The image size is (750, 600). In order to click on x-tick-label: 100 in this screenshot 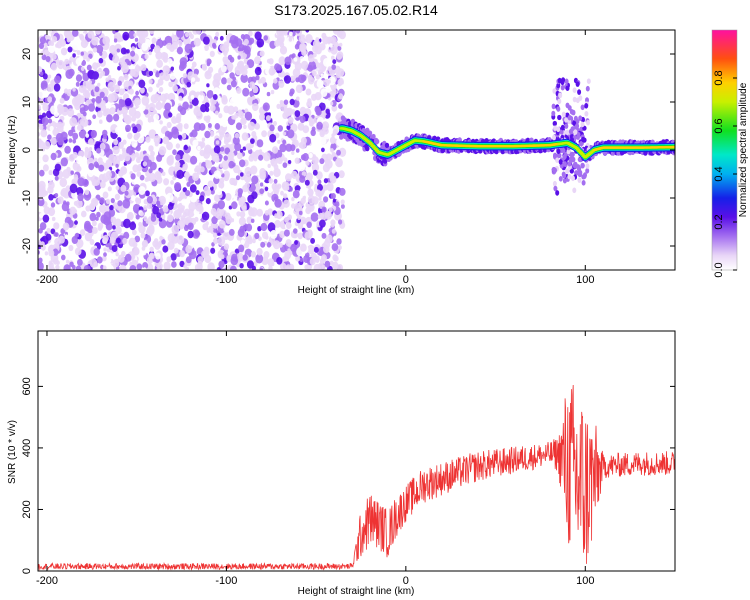, I will do `click(585, 280)`.